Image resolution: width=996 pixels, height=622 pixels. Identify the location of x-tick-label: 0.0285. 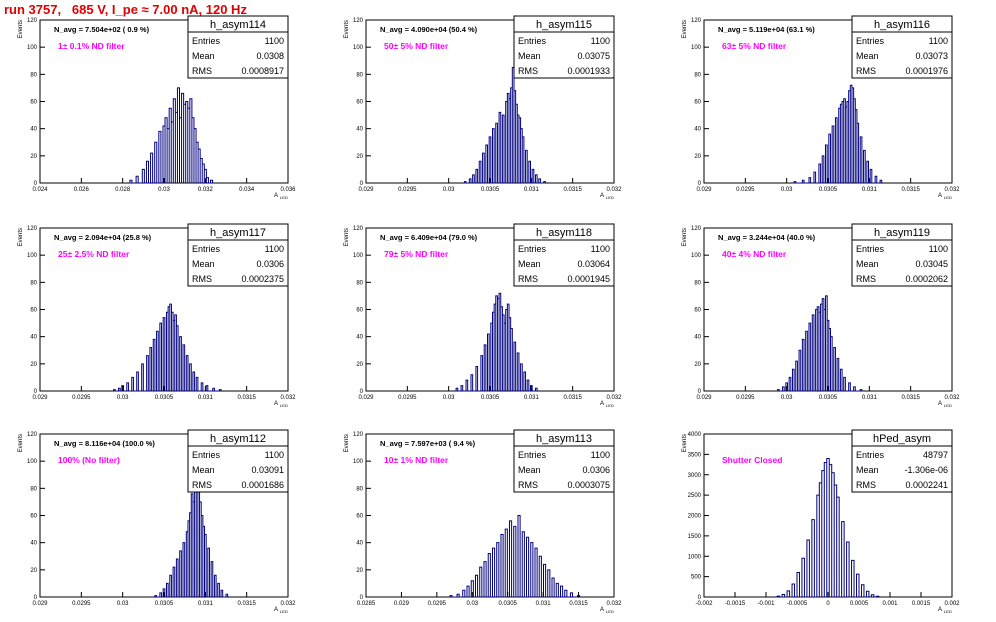
(366, 604).